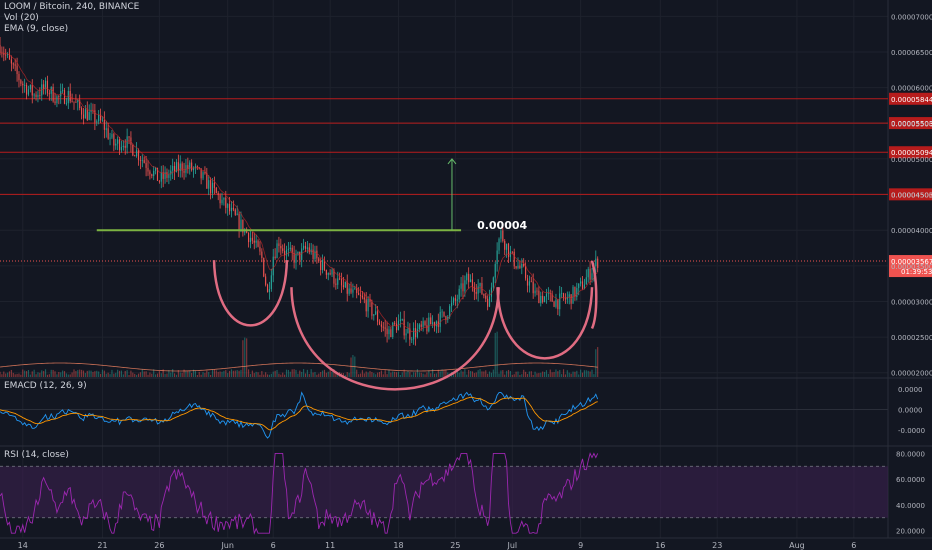  I want to click on time-tick-label: Jun, so click(227, 545).